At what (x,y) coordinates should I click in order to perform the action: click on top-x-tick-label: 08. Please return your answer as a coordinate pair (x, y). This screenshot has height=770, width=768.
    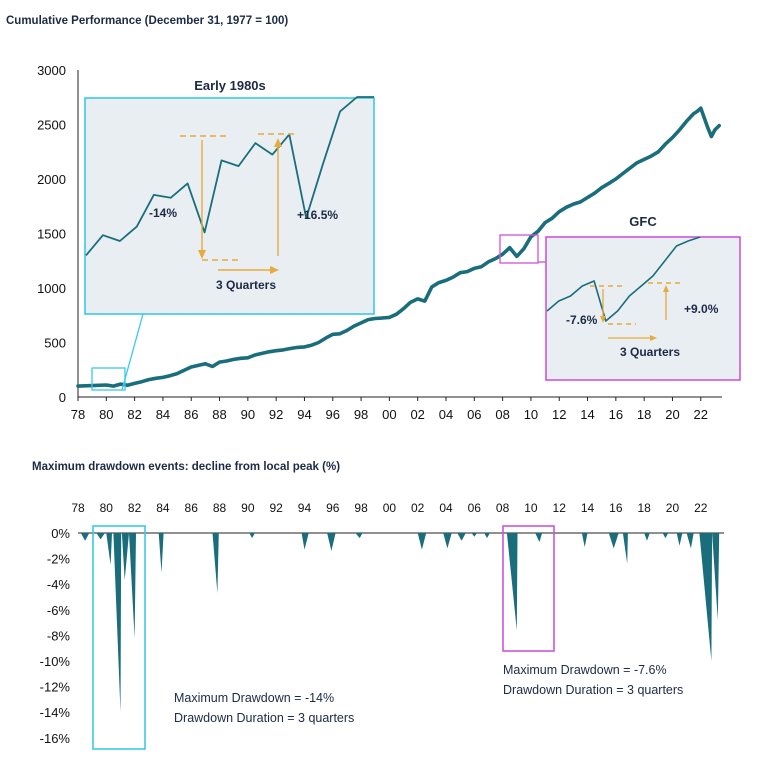
    Looking at the image, I should click on (502, 414).